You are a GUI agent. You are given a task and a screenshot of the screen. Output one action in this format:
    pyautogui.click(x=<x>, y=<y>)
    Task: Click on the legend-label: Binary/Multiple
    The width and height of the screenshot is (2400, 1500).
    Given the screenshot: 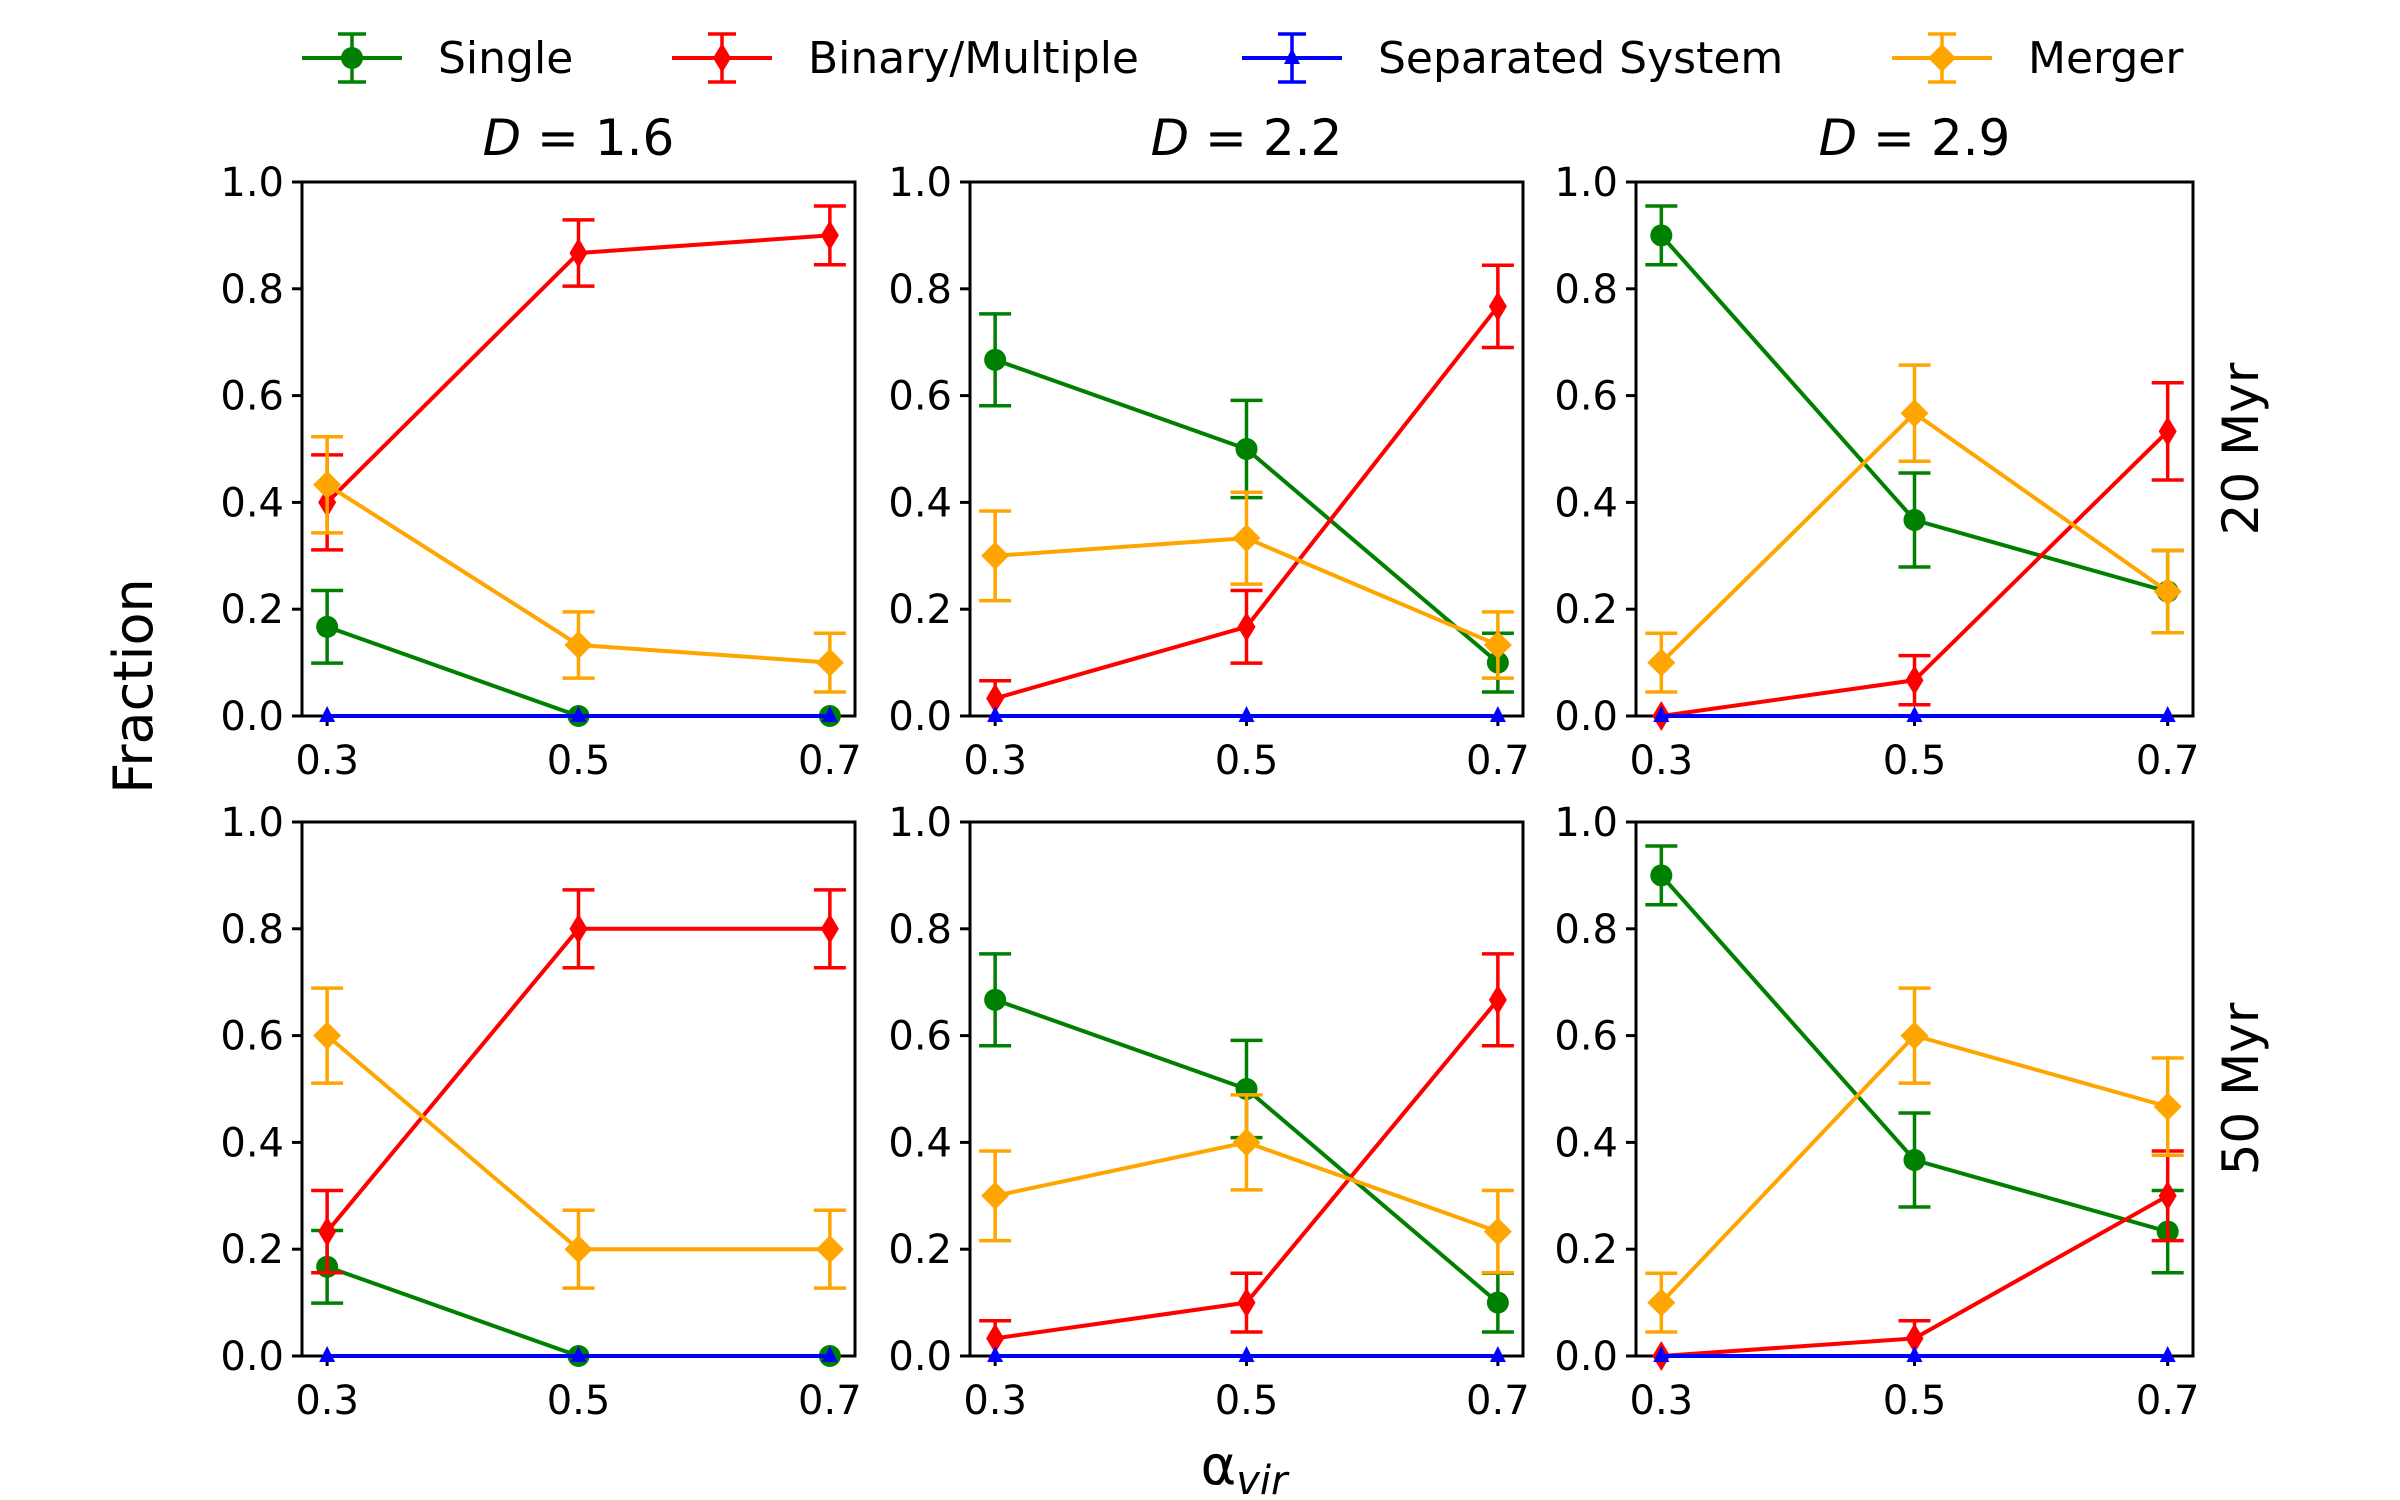 What is the action you would take?
    pyautogui.click(x=973, y=58)
    